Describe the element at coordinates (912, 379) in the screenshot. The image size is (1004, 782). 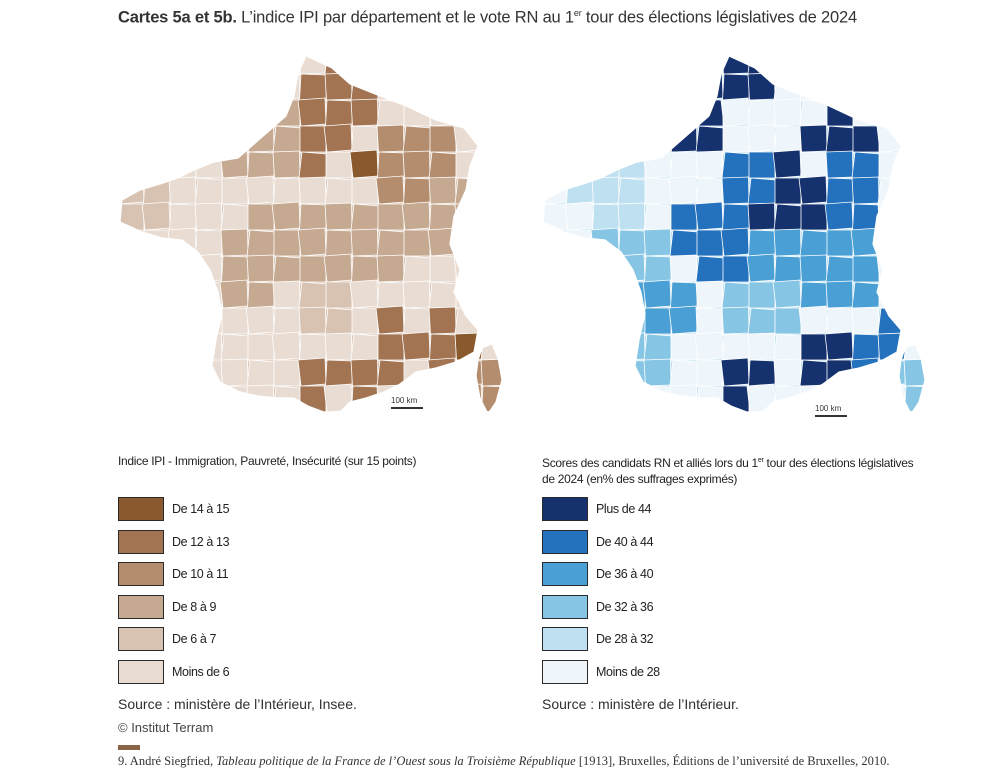
I see `corsica-outline` at that location.